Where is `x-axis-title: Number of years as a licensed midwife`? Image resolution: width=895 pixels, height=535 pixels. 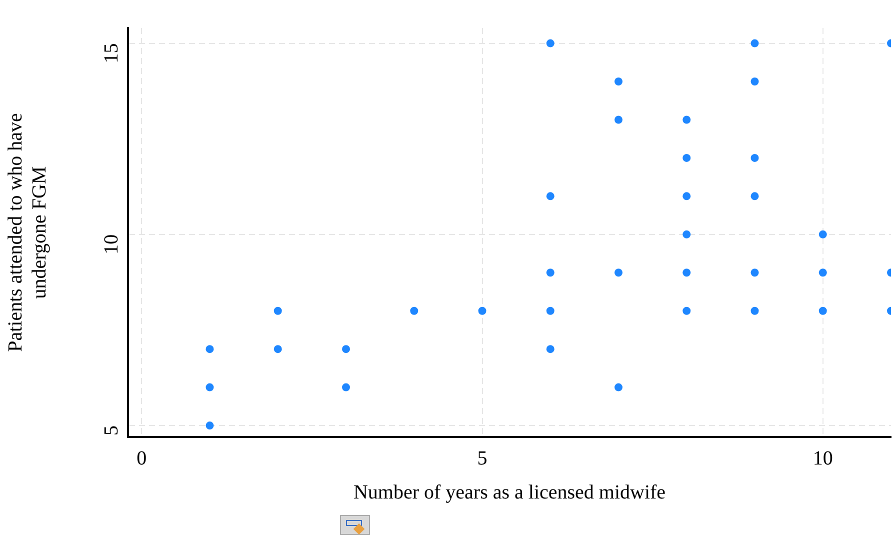
x-axis-title: Number of years as a licensed midwife is located at coordinates (509, 492).